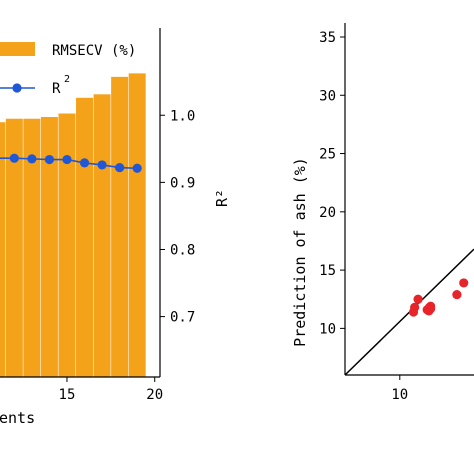 The width and height of the screenshot is (474, 474). Describe the element at coordinates (67, 79) in the screenshot. I see `legend-label-sup: 2` at that location.